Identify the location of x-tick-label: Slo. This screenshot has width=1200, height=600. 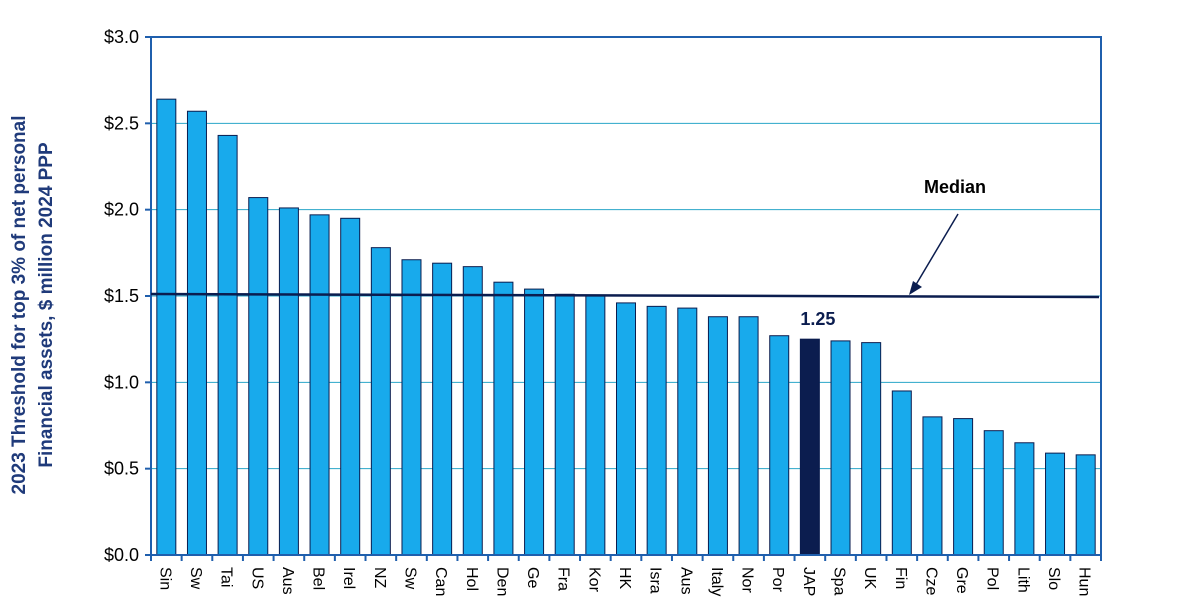
(1053, 578).